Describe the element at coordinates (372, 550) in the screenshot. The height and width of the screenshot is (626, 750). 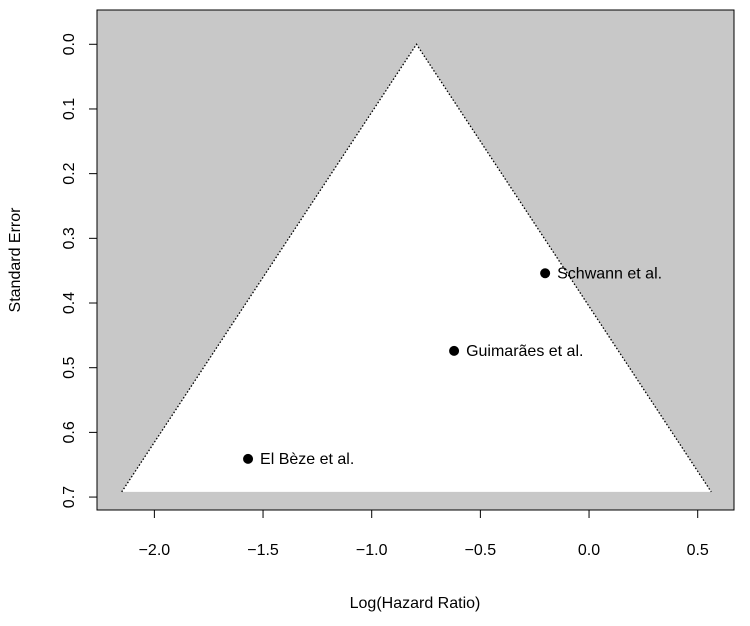
I see `x-tick-label: −1.0` at that location.